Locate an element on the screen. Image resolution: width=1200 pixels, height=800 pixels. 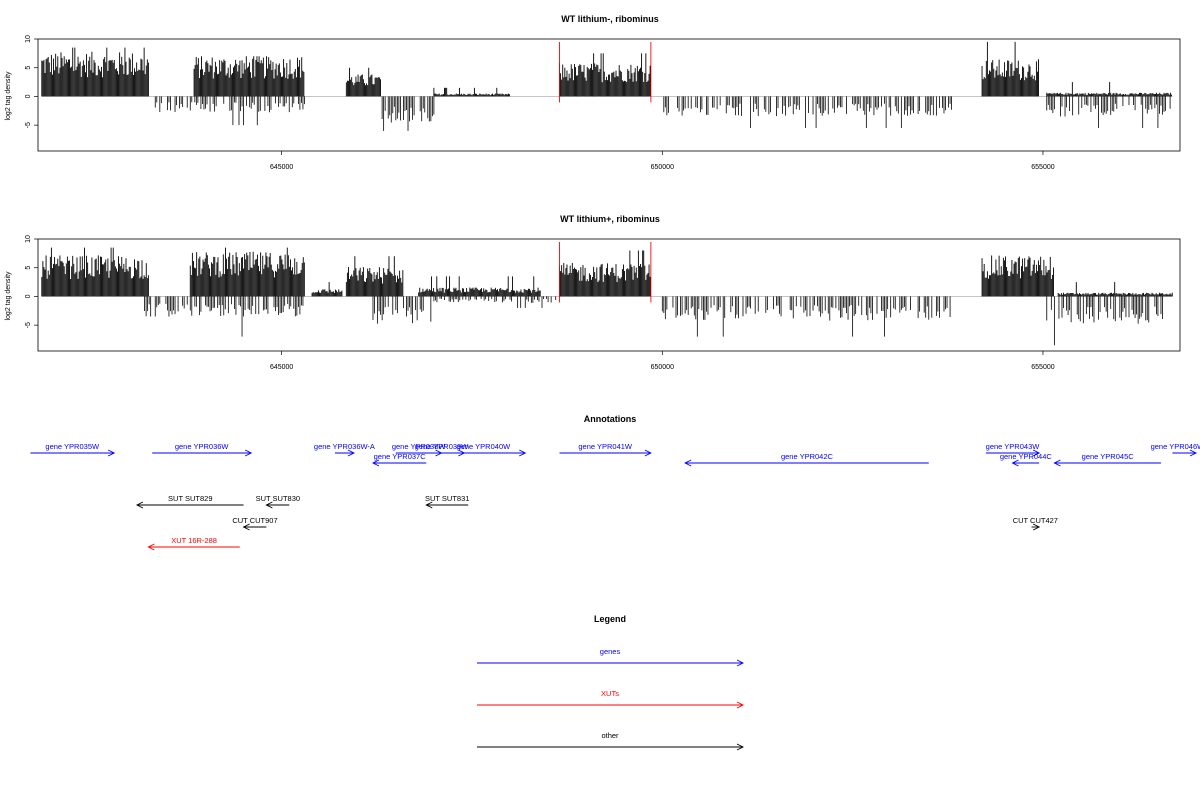
annotation-label: CUT CUT907 is located at coordinates (254, 520).